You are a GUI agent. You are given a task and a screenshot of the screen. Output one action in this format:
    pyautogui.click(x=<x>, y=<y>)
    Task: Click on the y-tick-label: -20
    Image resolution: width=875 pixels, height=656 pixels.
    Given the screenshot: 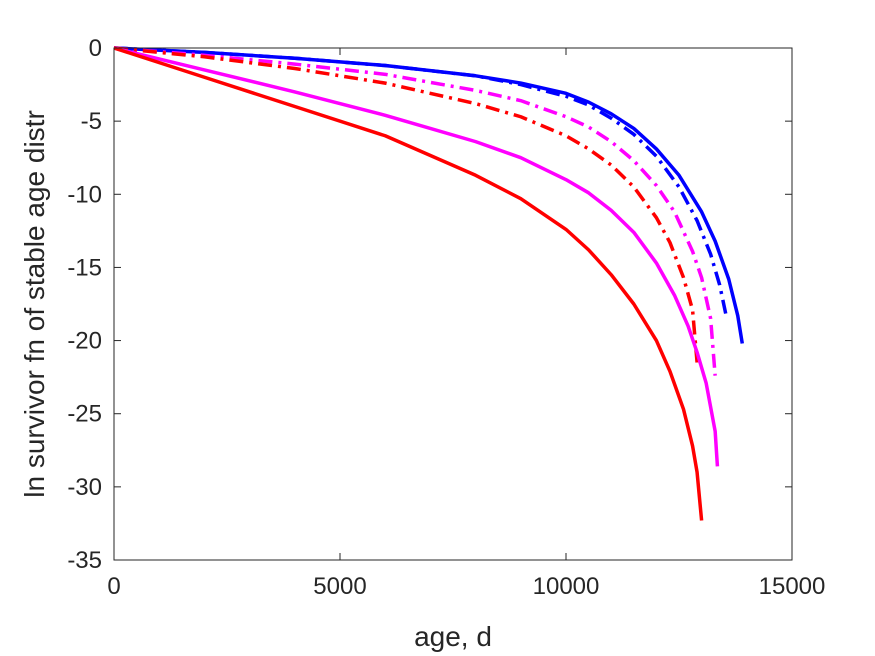 What is the action you would take?
    pyautogui.click(x=84, y=341)
    